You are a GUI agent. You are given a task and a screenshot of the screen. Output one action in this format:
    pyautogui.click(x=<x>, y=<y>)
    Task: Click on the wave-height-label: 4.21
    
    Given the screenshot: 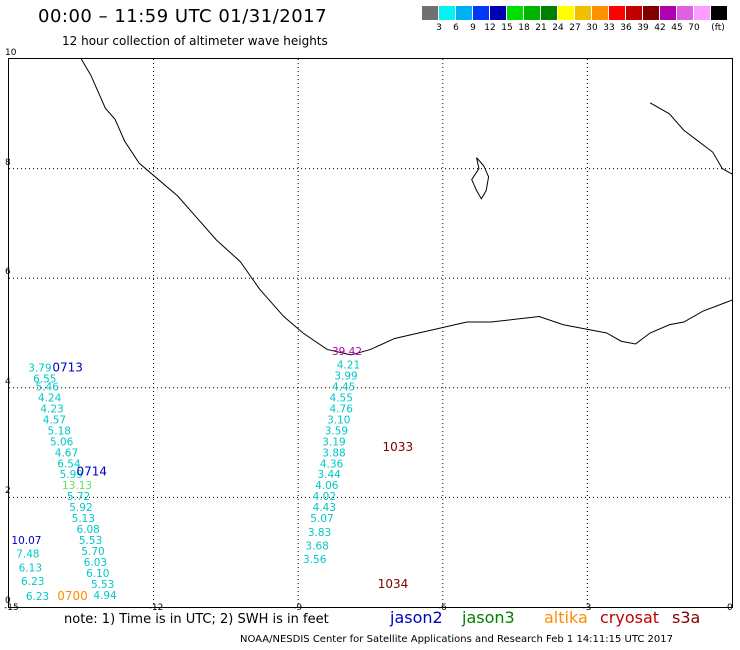 What is the action you would take?
    pyautogui.click(x=348, y=366)
    